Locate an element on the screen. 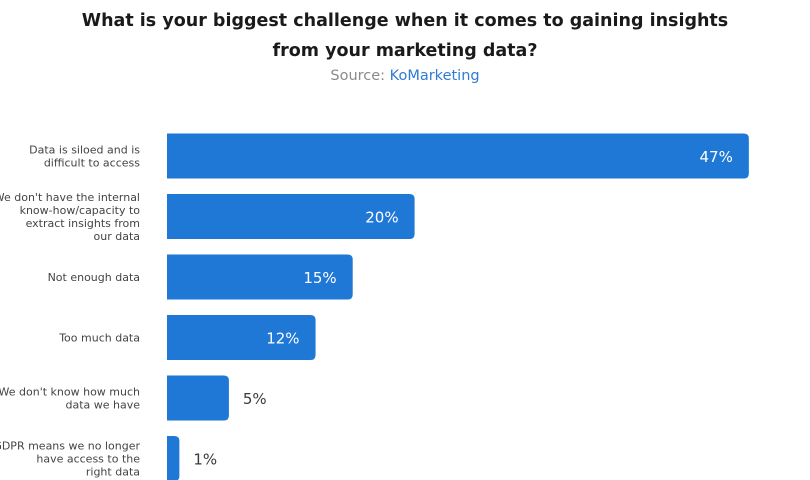 The width and height of the screenshot is (810, 480). category-label-line: We don't have the internal is located at coordinates (70, 197).